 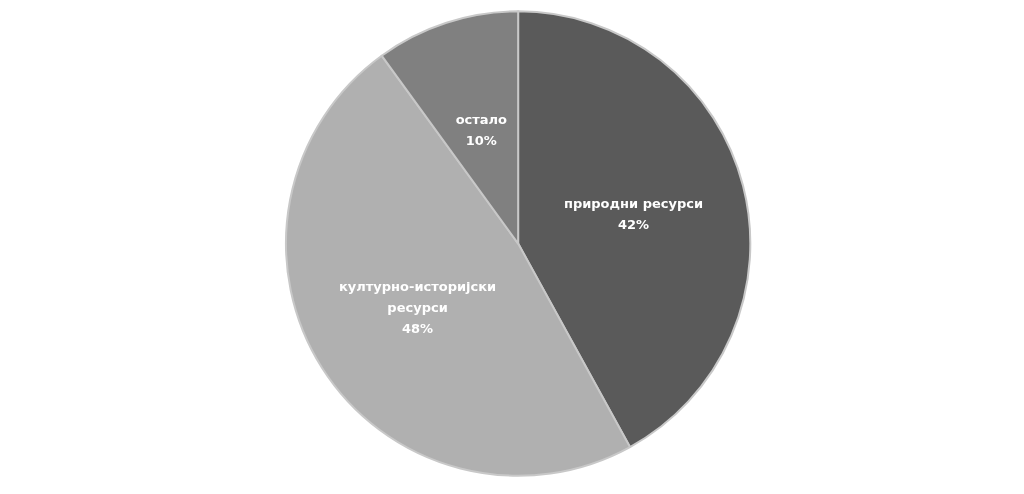 What do you see at coordinates (633, 203) in the screenshot?
I see `slice-label: природни ресурси` at bounding box center [633, 203].